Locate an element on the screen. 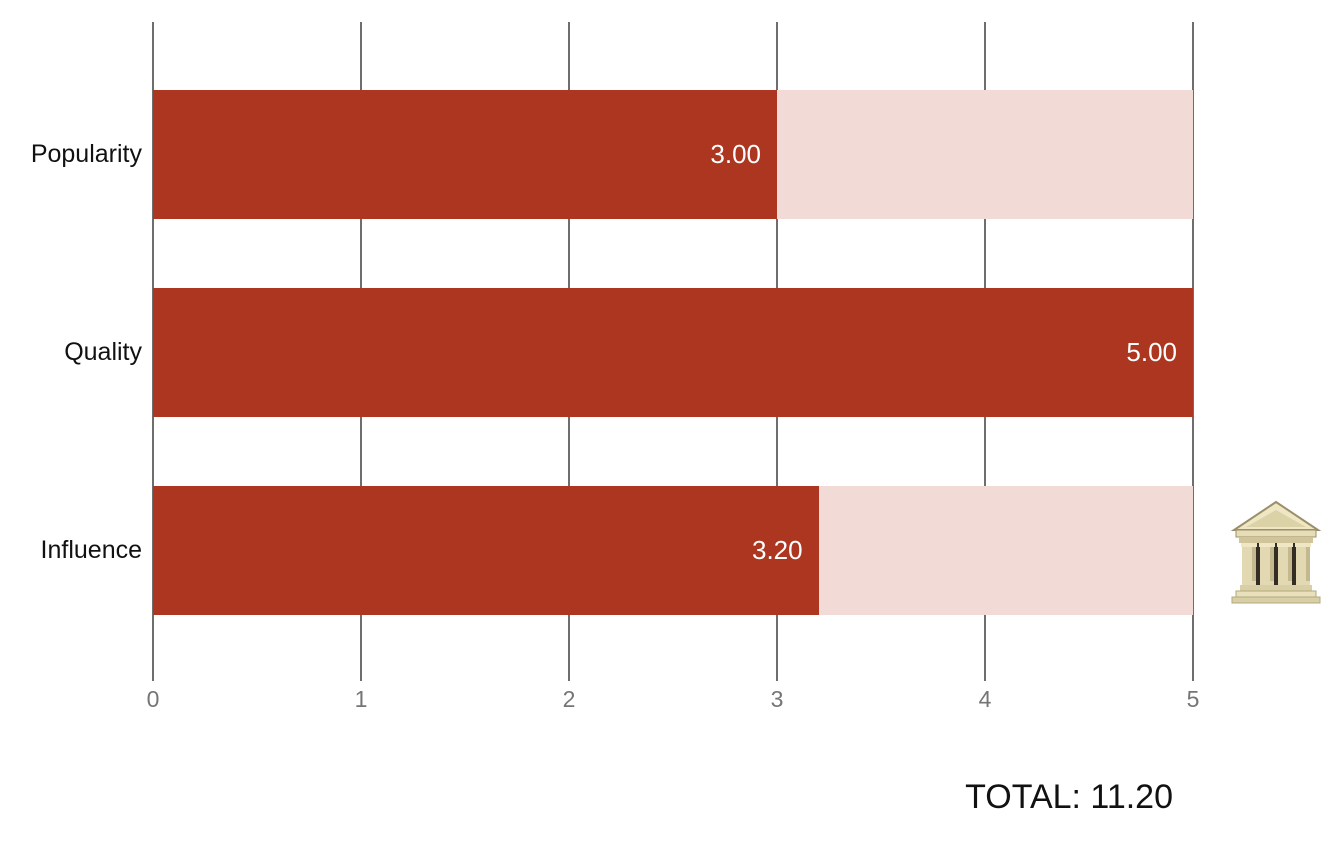 The height and width of the screenshot is (850, 1340). bar-track: 3.00 is located at coordinates (673, 154).